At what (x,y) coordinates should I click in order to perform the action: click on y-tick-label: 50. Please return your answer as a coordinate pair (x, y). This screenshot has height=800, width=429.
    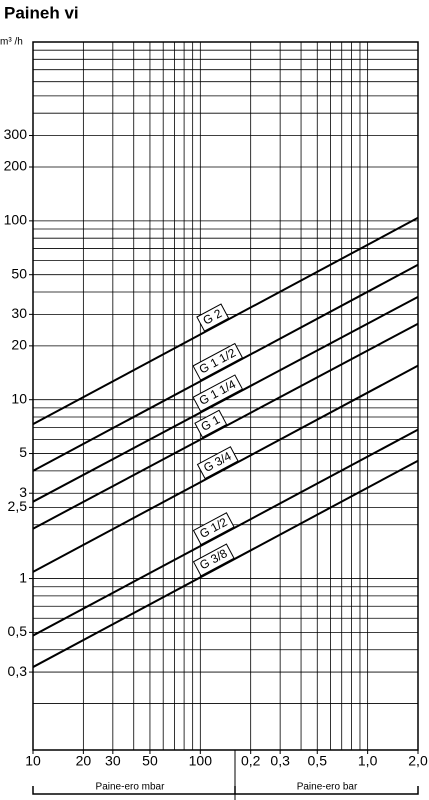
    Looking at the image, I should click on (19, 273).